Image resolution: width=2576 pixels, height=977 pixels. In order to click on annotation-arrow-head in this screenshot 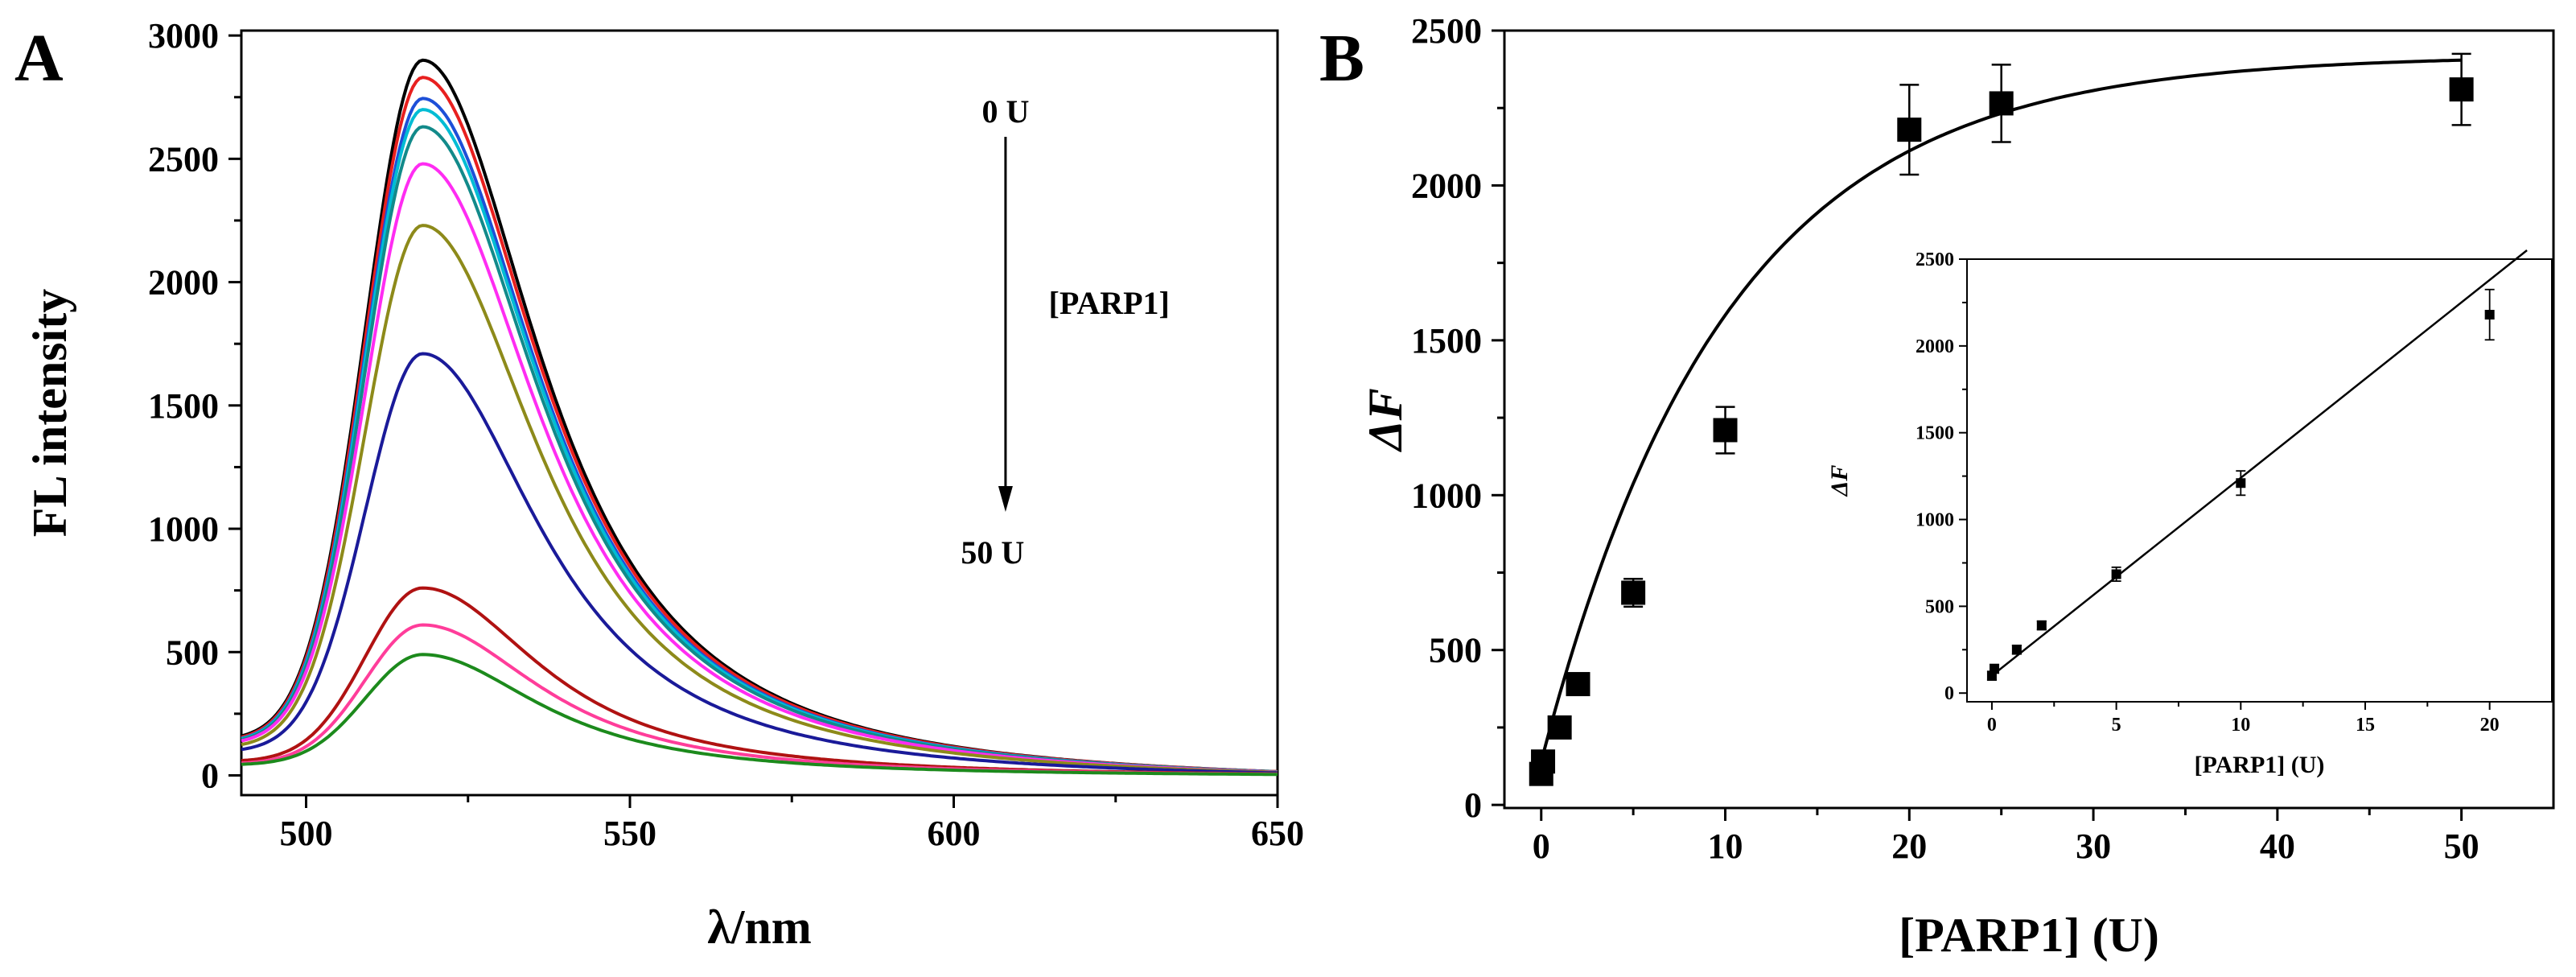, I will do `click(1005, 499)`.